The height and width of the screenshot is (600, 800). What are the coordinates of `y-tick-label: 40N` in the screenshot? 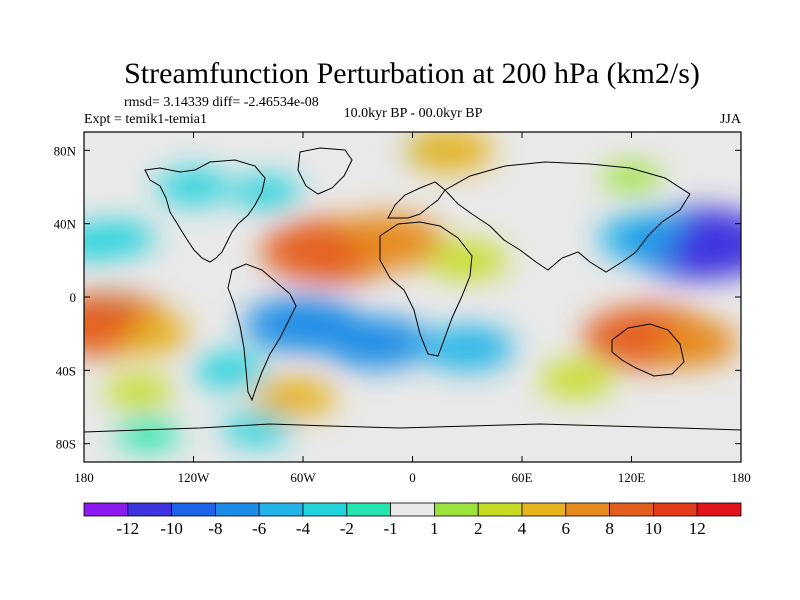 It's located at (65, 224).